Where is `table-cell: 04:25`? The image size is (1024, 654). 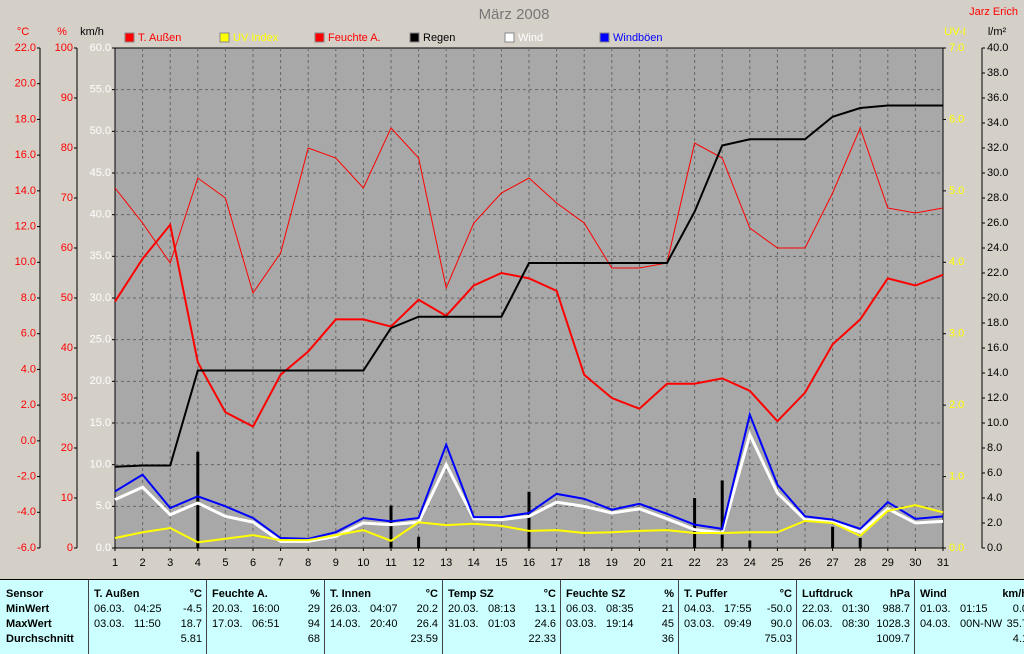 table-cell: 04:25 is located at coordinates (148, 609).